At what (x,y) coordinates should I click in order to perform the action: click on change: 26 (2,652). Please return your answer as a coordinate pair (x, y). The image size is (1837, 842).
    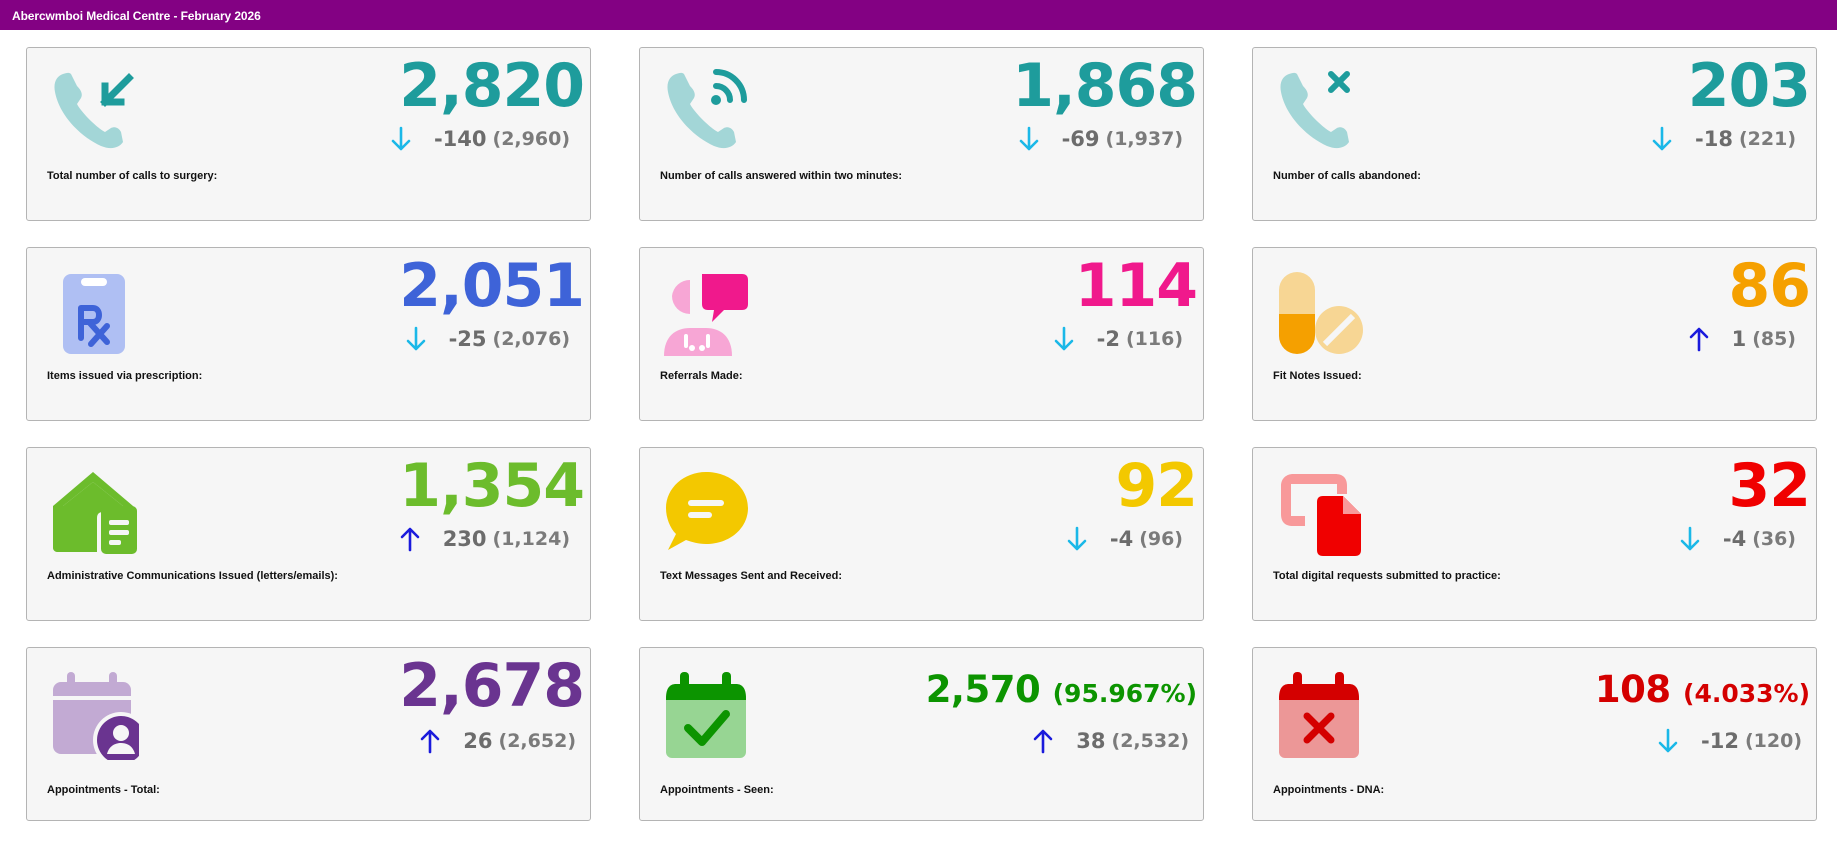
    Looking at the image, I should click on (497, 741).